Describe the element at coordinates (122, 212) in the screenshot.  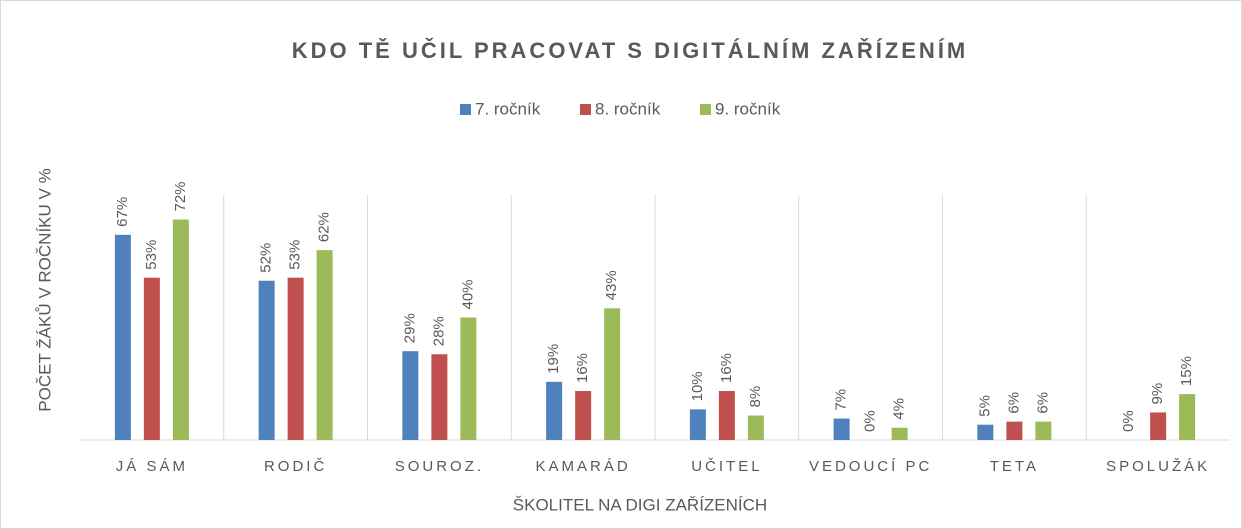
I see `data-label: 67%` at that location.